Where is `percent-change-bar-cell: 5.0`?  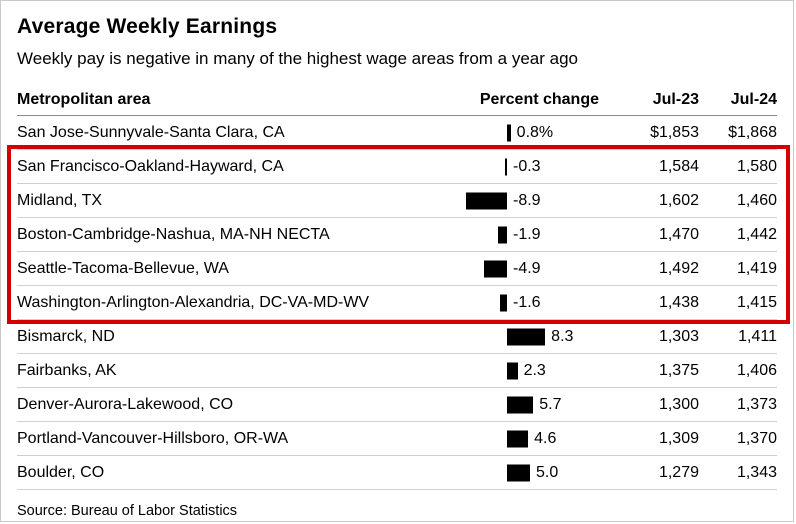 percent-change-bar-cell: 5.0 is located at coordinates (518, 472).